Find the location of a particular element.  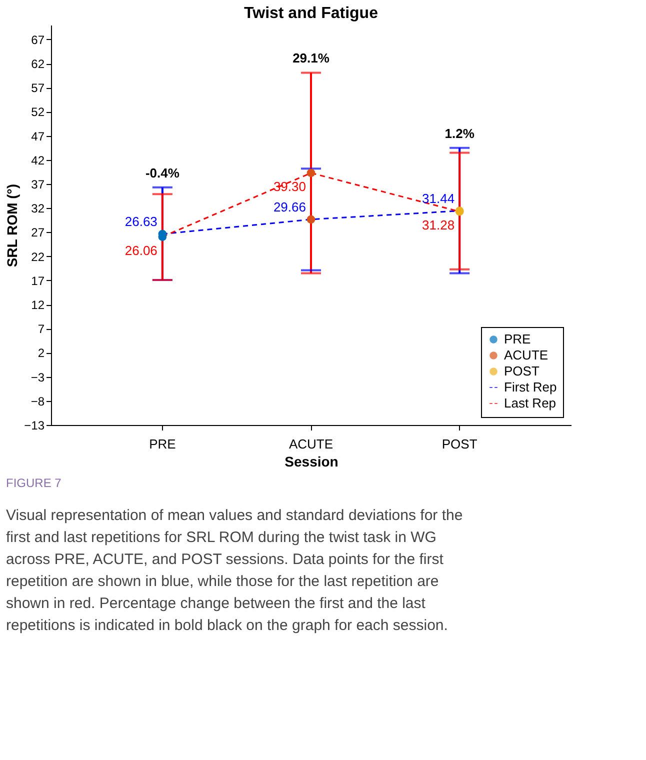

y-tick-label: 62 is located at coordinates (38, 64).